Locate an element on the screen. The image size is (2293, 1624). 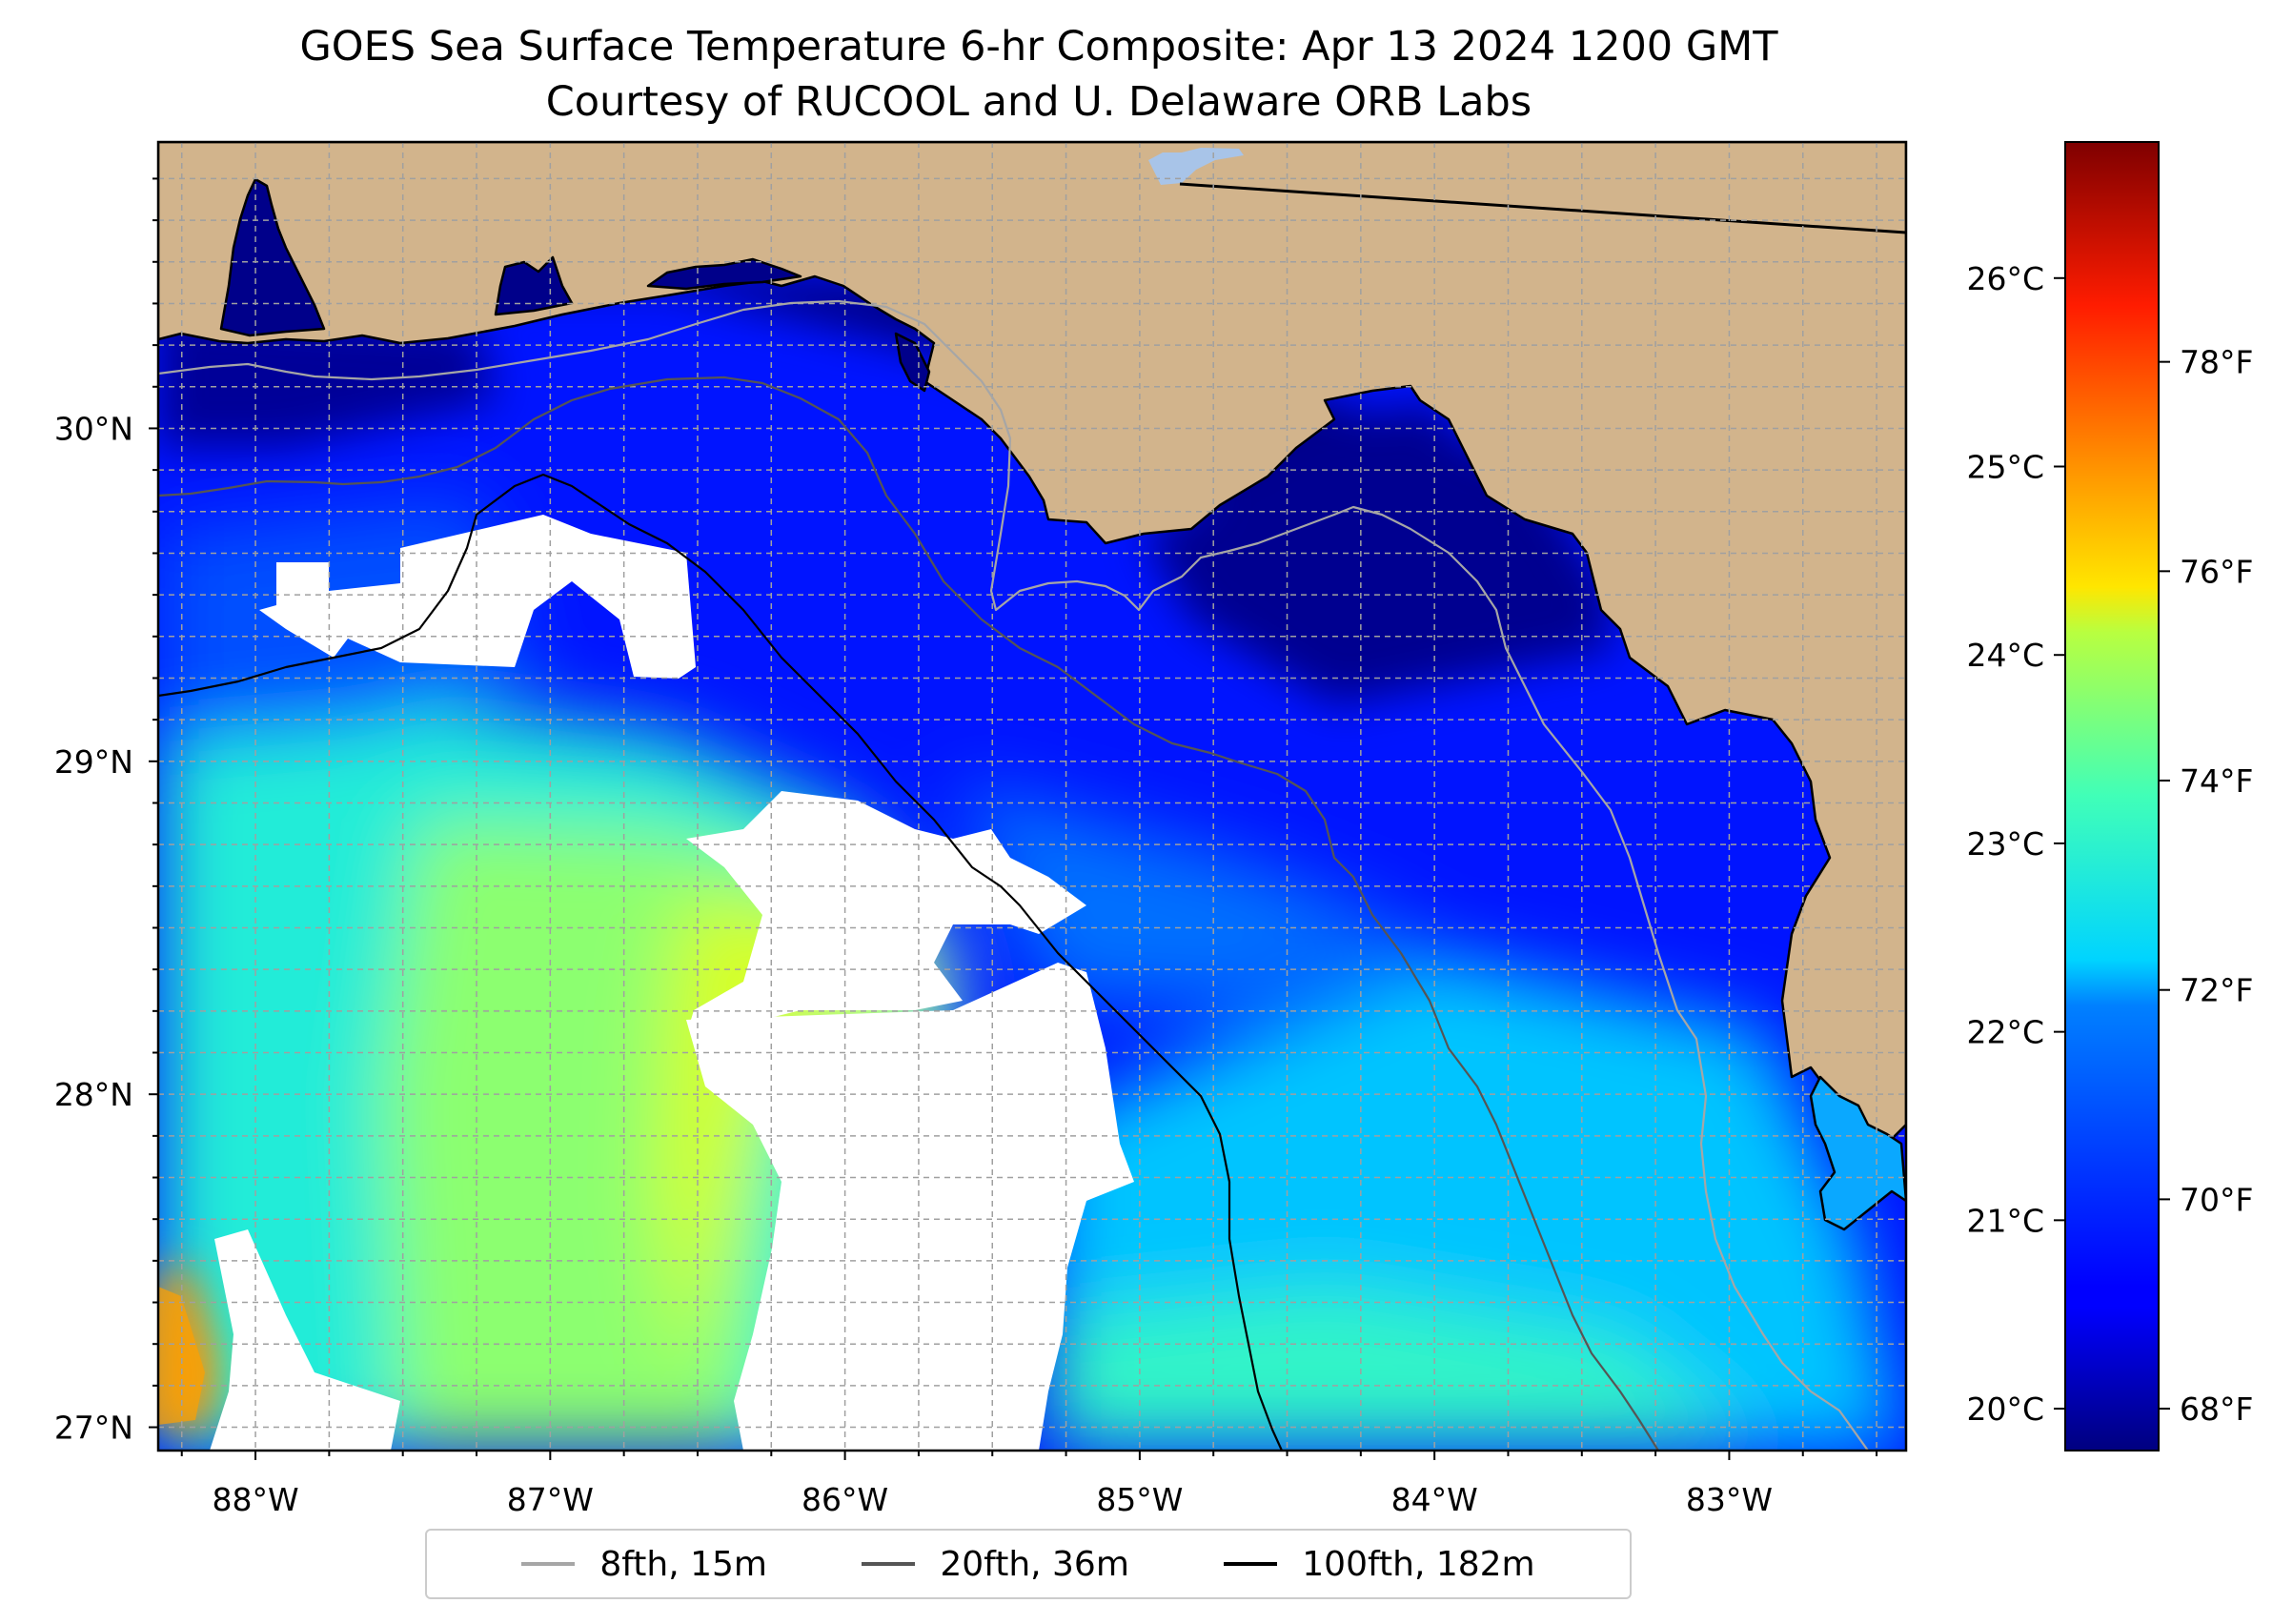
x-tick-label: 83°W is located at coordinates (1730, 1499).